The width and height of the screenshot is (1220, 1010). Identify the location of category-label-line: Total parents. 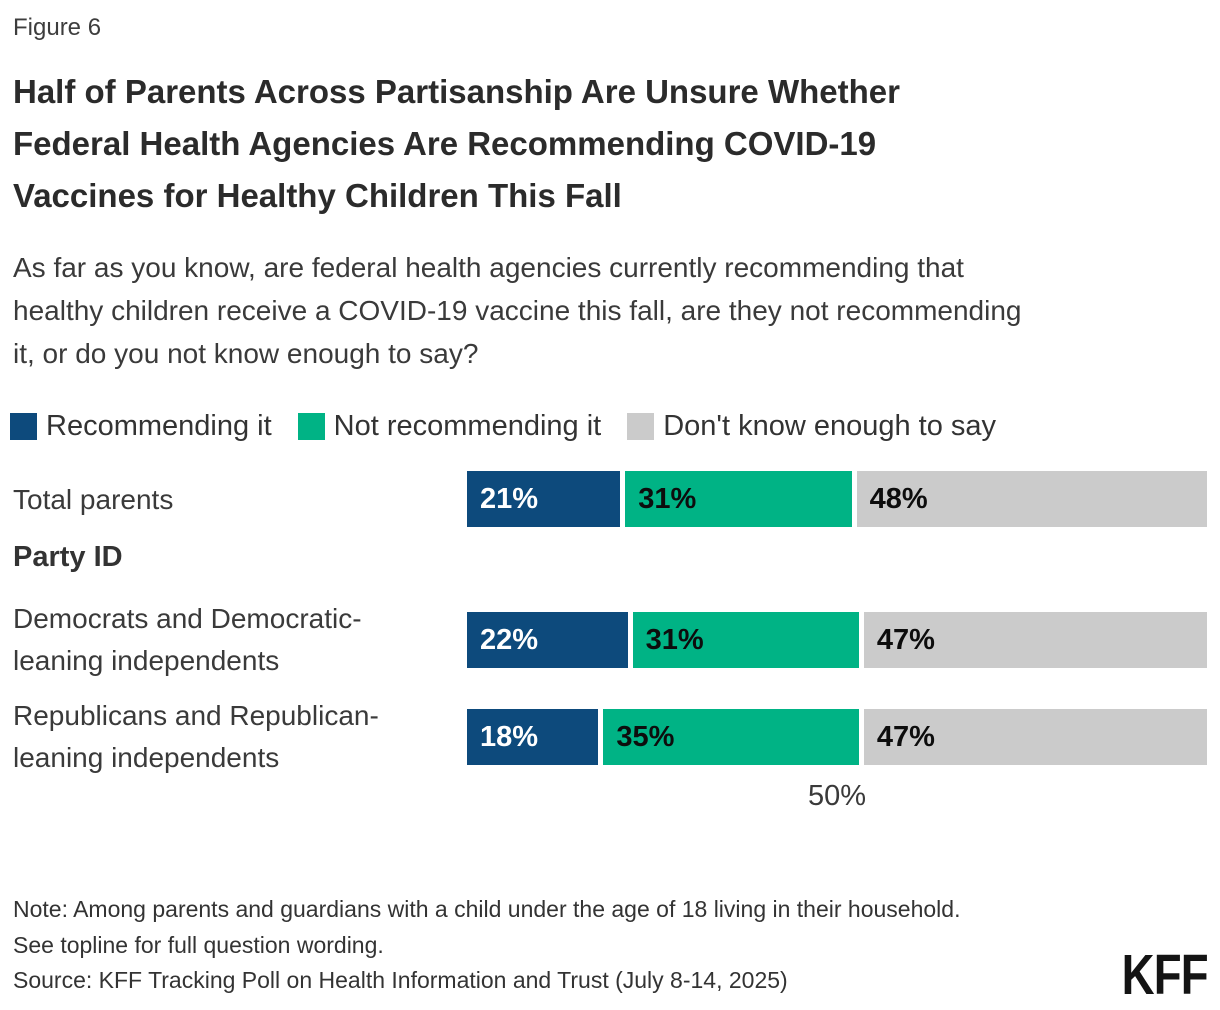
(93, 499).